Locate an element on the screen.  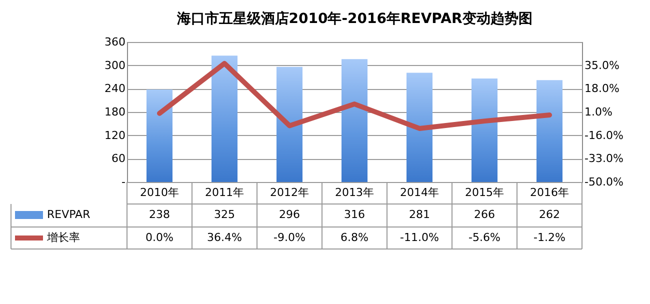
y-tick-label: 60 is located at coordinates (119, 159).